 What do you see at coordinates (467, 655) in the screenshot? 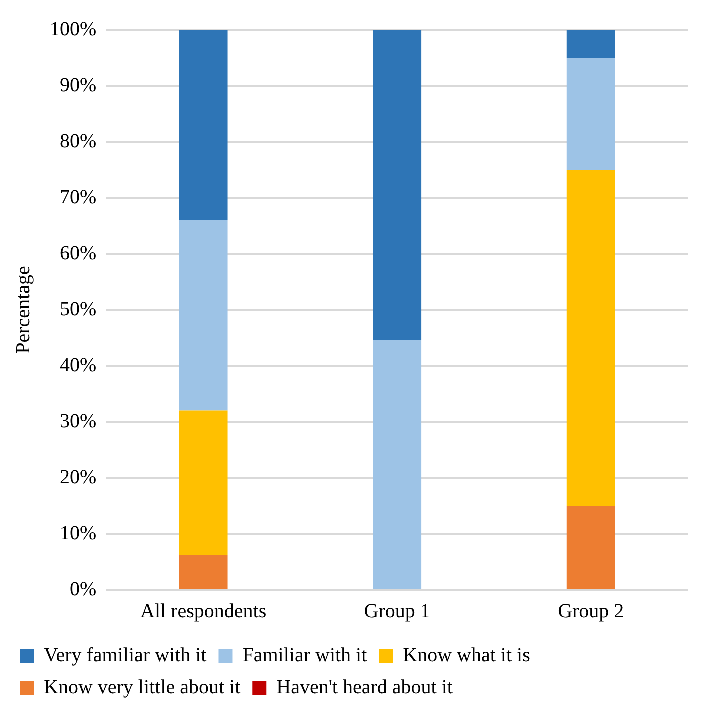
I see `legend-label: Know what it is` at bounding box center [467, 655].